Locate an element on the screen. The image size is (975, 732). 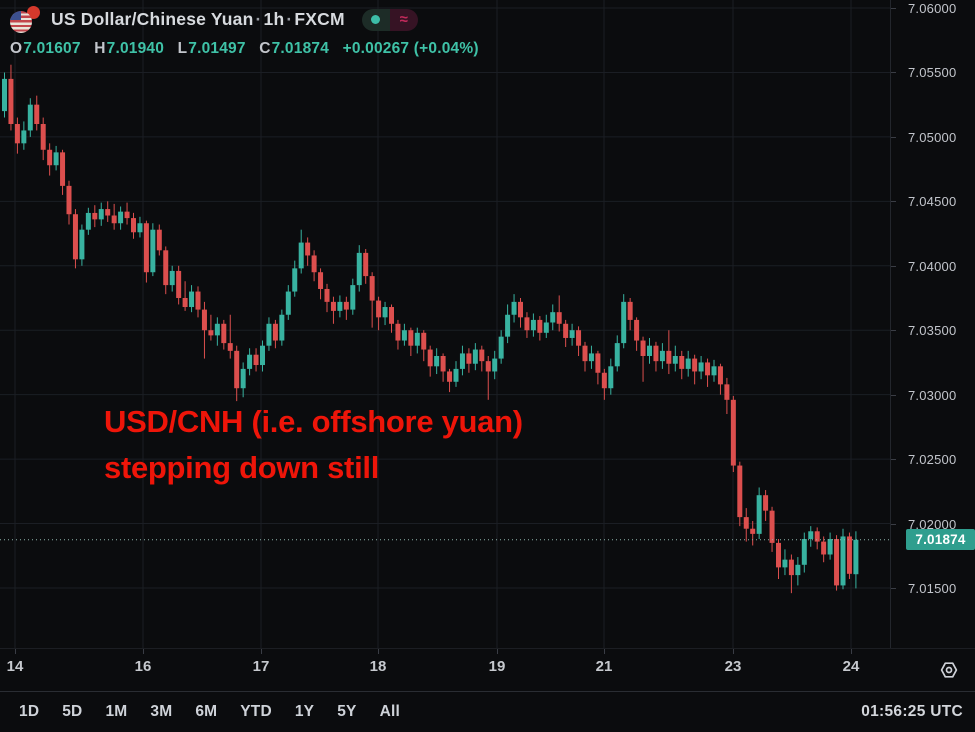
change-value: +0.00267 is located at coordinates (376, 48).